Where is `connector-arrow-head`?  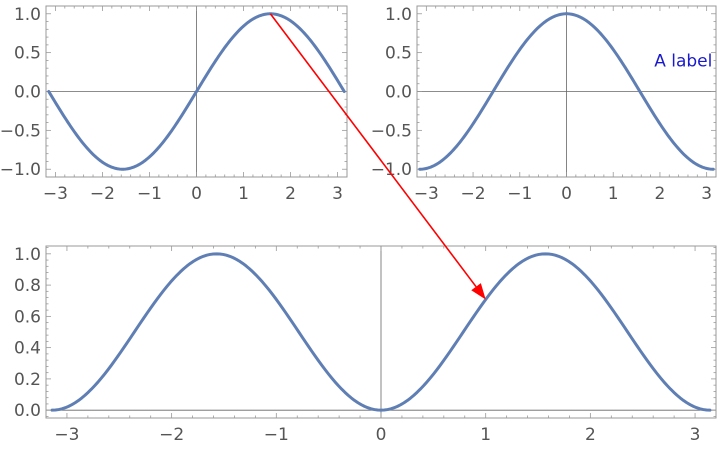 connector-arrow-head is located at coordinates (478, 291).